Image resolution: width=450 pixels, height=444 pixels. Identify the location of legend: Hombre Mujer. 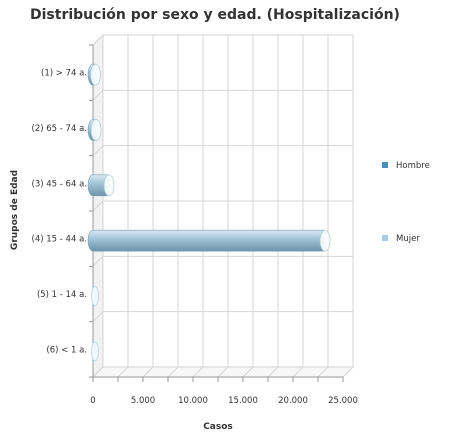
(406, 202).